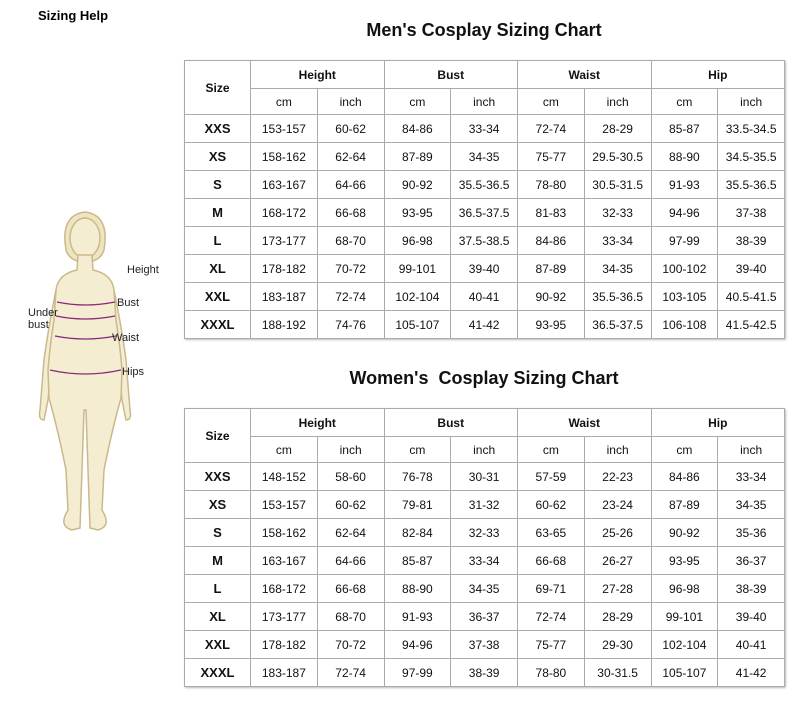  I want to click on value-cell: 97-99, so click(417, 672).